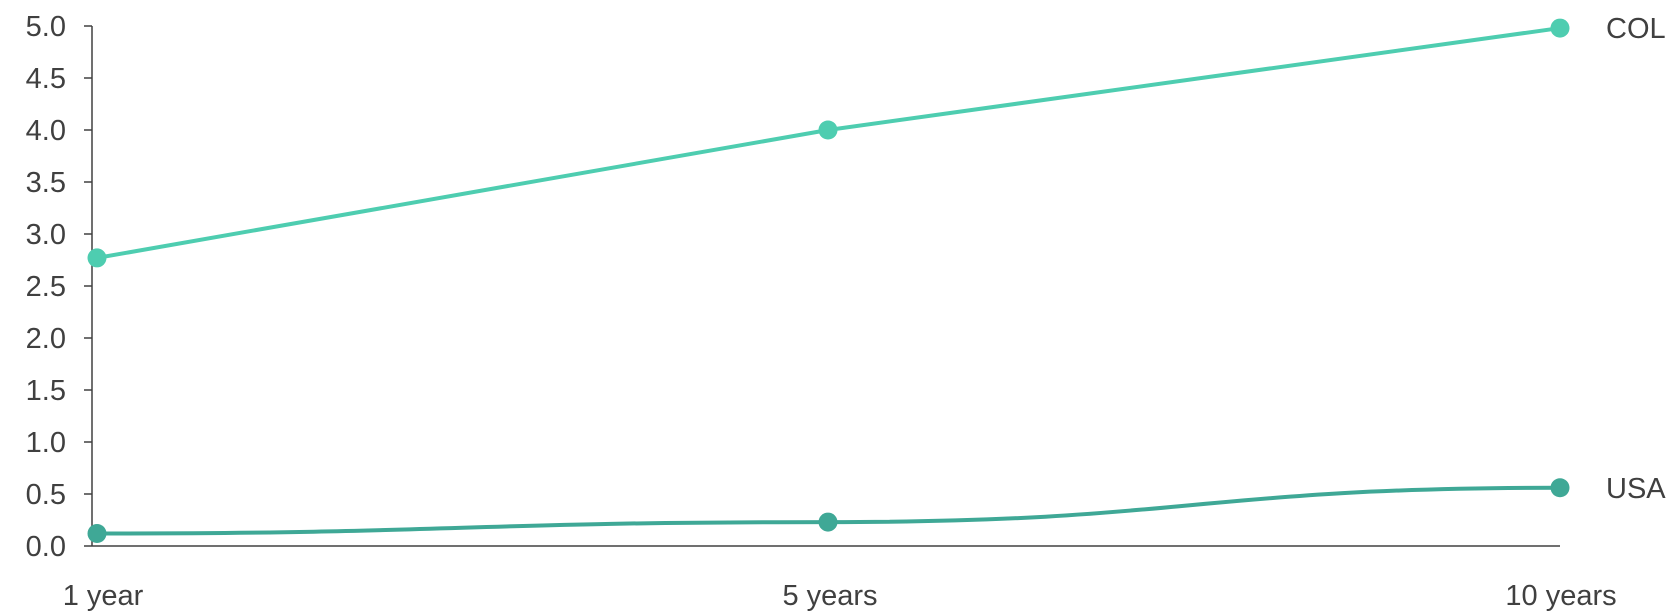 This screenshot has height=611, width=1677. Describe the element at coordinates (876, 508) in the screenshot. I see `series-usa: USA` at that location.